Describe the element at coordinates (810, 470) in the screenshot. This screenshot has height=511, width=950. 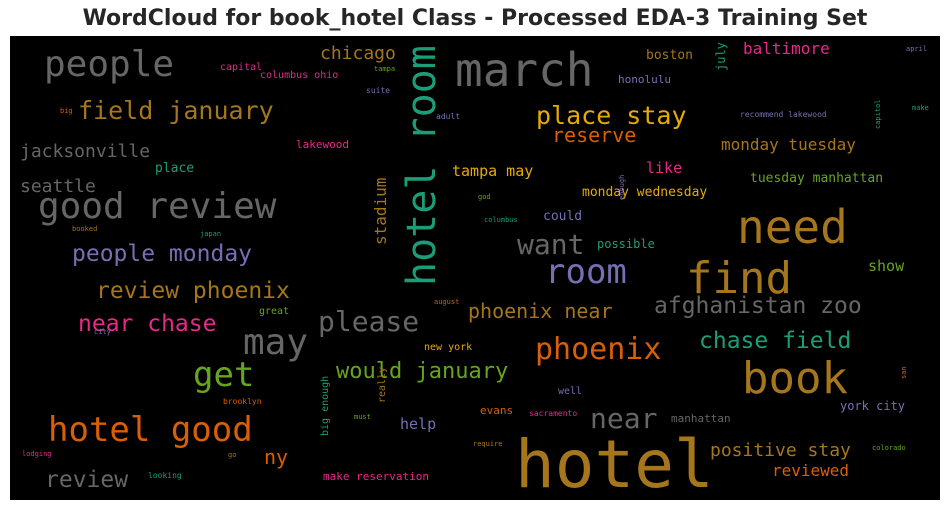
I see `word-36: reviewed` at that location.